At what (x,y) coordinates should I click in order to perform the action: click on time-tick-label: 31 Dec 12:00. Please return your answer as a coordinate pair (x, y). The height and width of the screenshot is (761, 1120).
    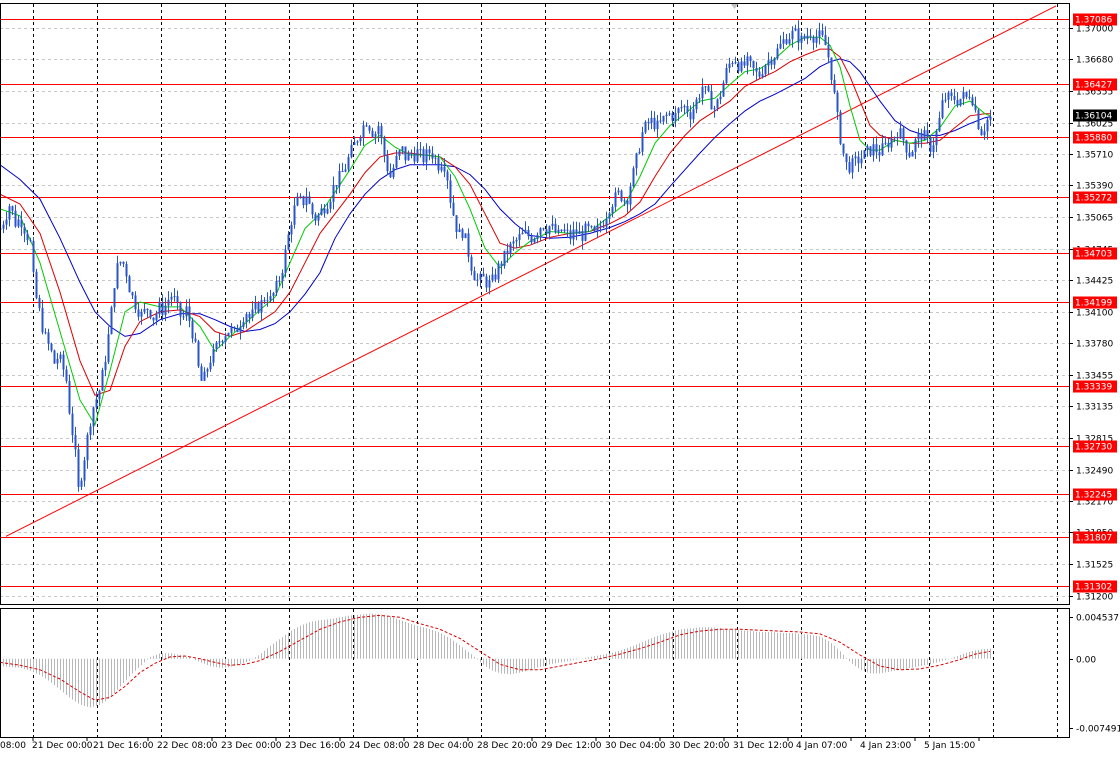
    Looking at the image, I should click on (763, 746).